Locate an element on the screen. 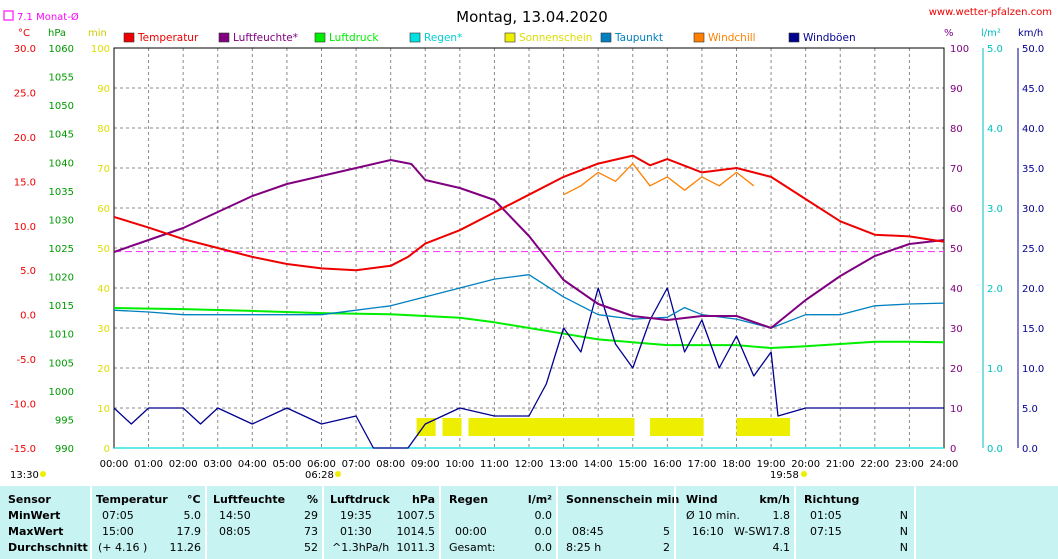 This screenshot has width=1058, height=559. sun-avg-label: 8:25 h is located at coordinates (584, 547).